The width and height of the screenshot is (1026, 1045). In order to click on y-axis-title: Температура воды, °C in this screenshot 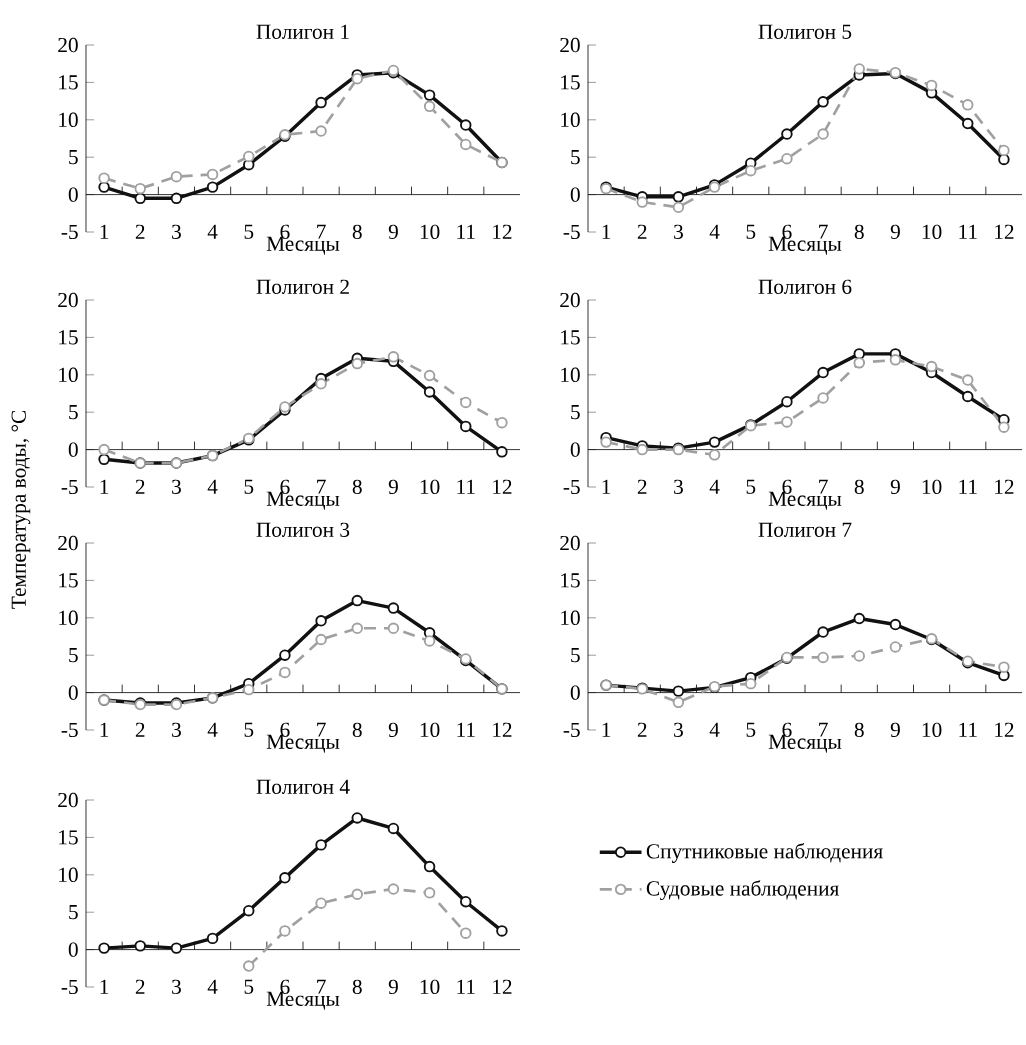, I will do `click(21, 509)`.